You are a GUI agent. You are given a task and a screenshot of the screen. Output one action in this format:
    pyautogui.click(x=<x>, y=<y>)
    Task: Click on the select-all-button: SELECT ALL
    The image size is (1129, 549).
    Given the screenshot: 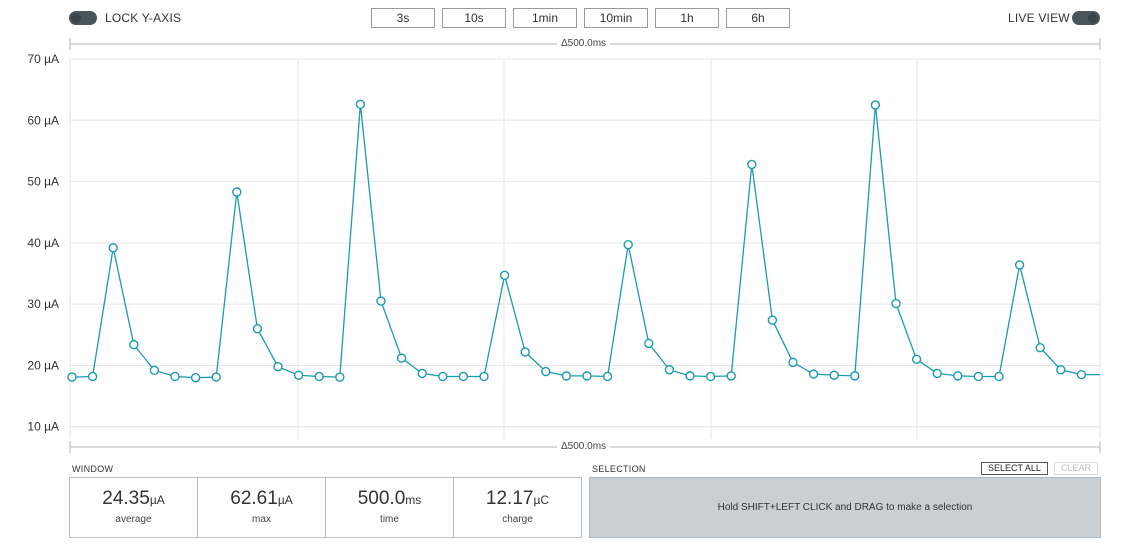 What is the action you would take?
    pyautogui.click(x=1014, y=468)
    